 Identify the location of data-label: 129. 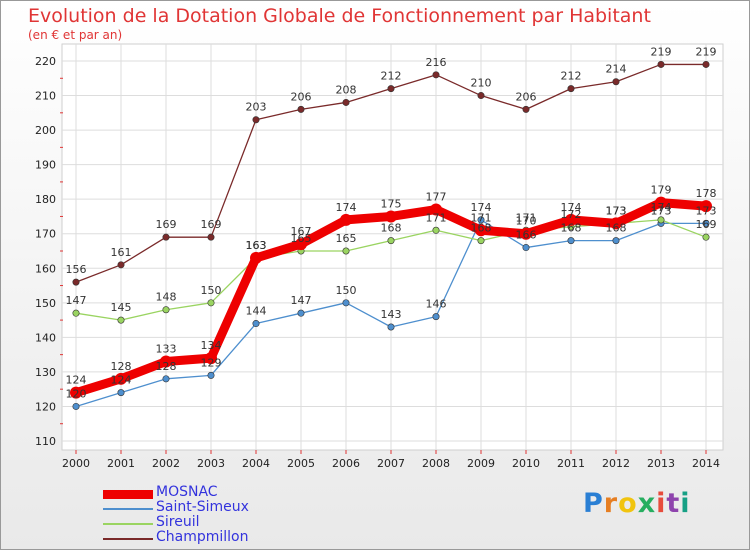
(211, 362).